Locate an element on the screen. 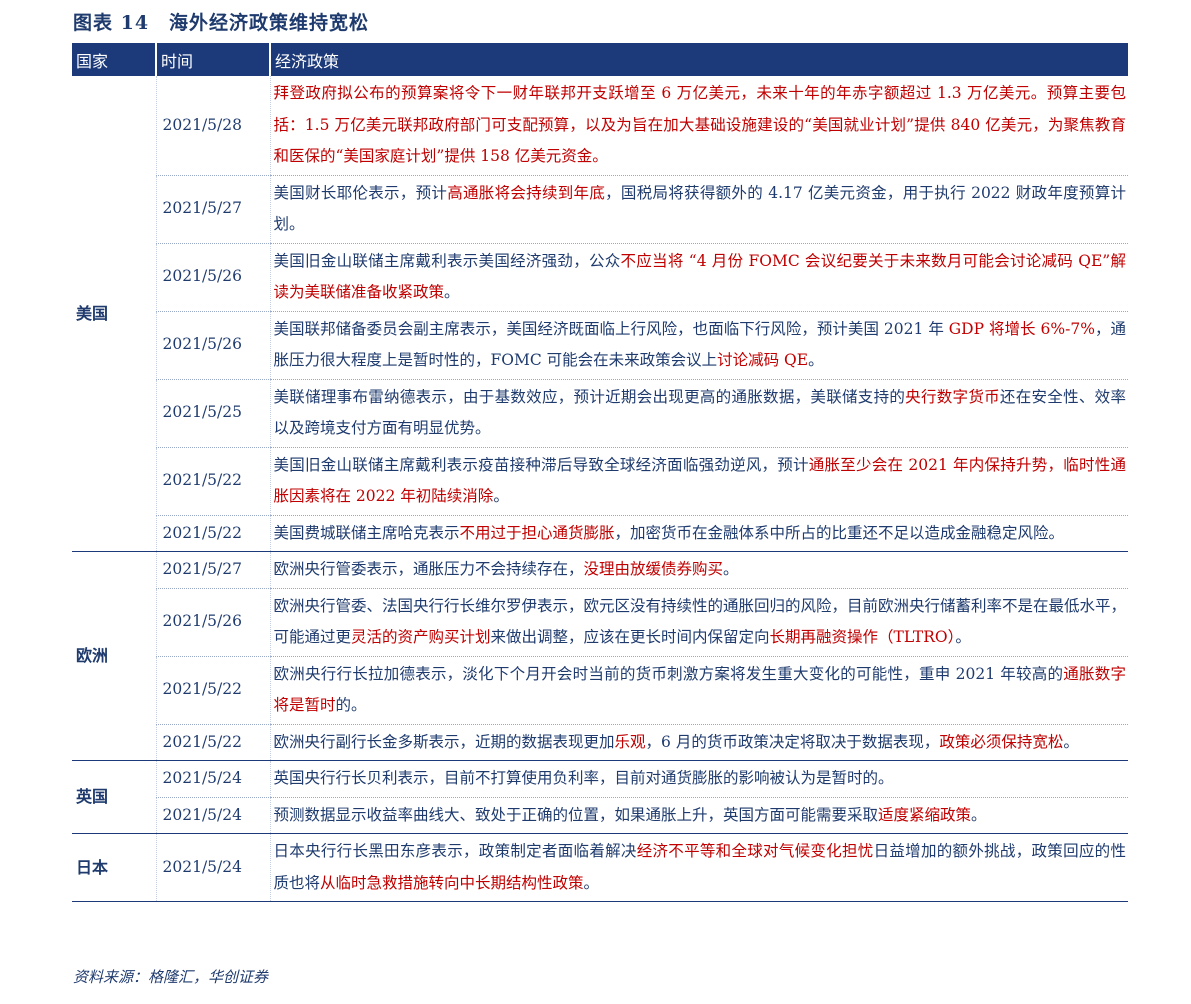 The height and width of the screenshot is (1004, 1191). policy-text-highlight: 高通胀将会持续到年底 is located at coordinates (526, 192).